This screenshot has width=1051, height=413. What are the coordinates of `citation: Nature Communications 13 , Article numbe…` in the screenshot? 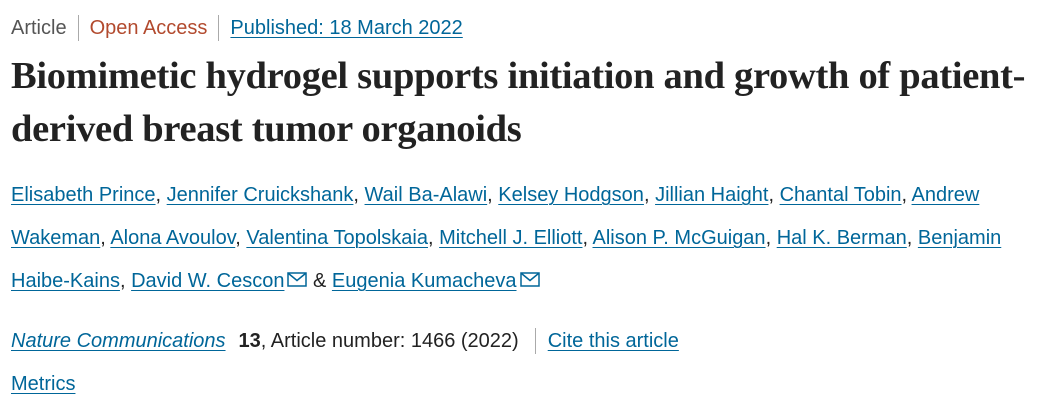 It's located at (345, 341).